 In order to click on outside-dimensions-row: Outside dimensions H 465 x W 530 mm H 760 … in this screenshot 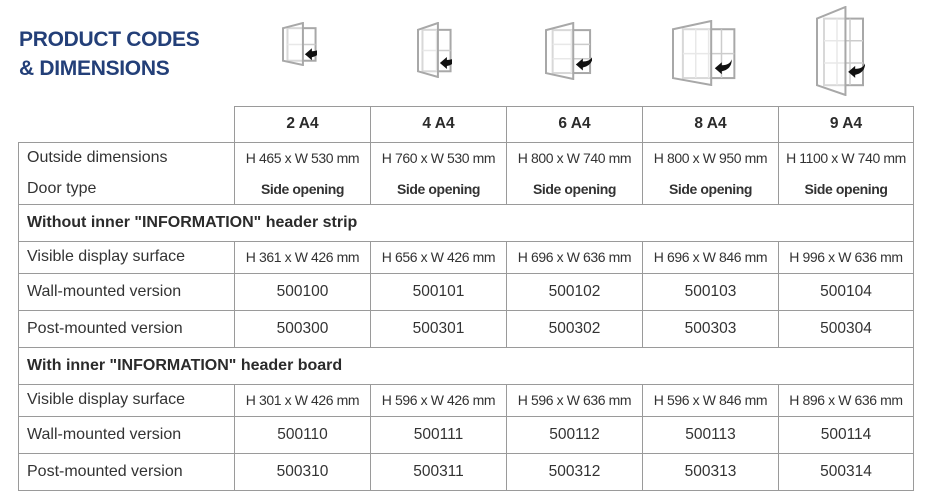, I will do `click(466, 157)`.